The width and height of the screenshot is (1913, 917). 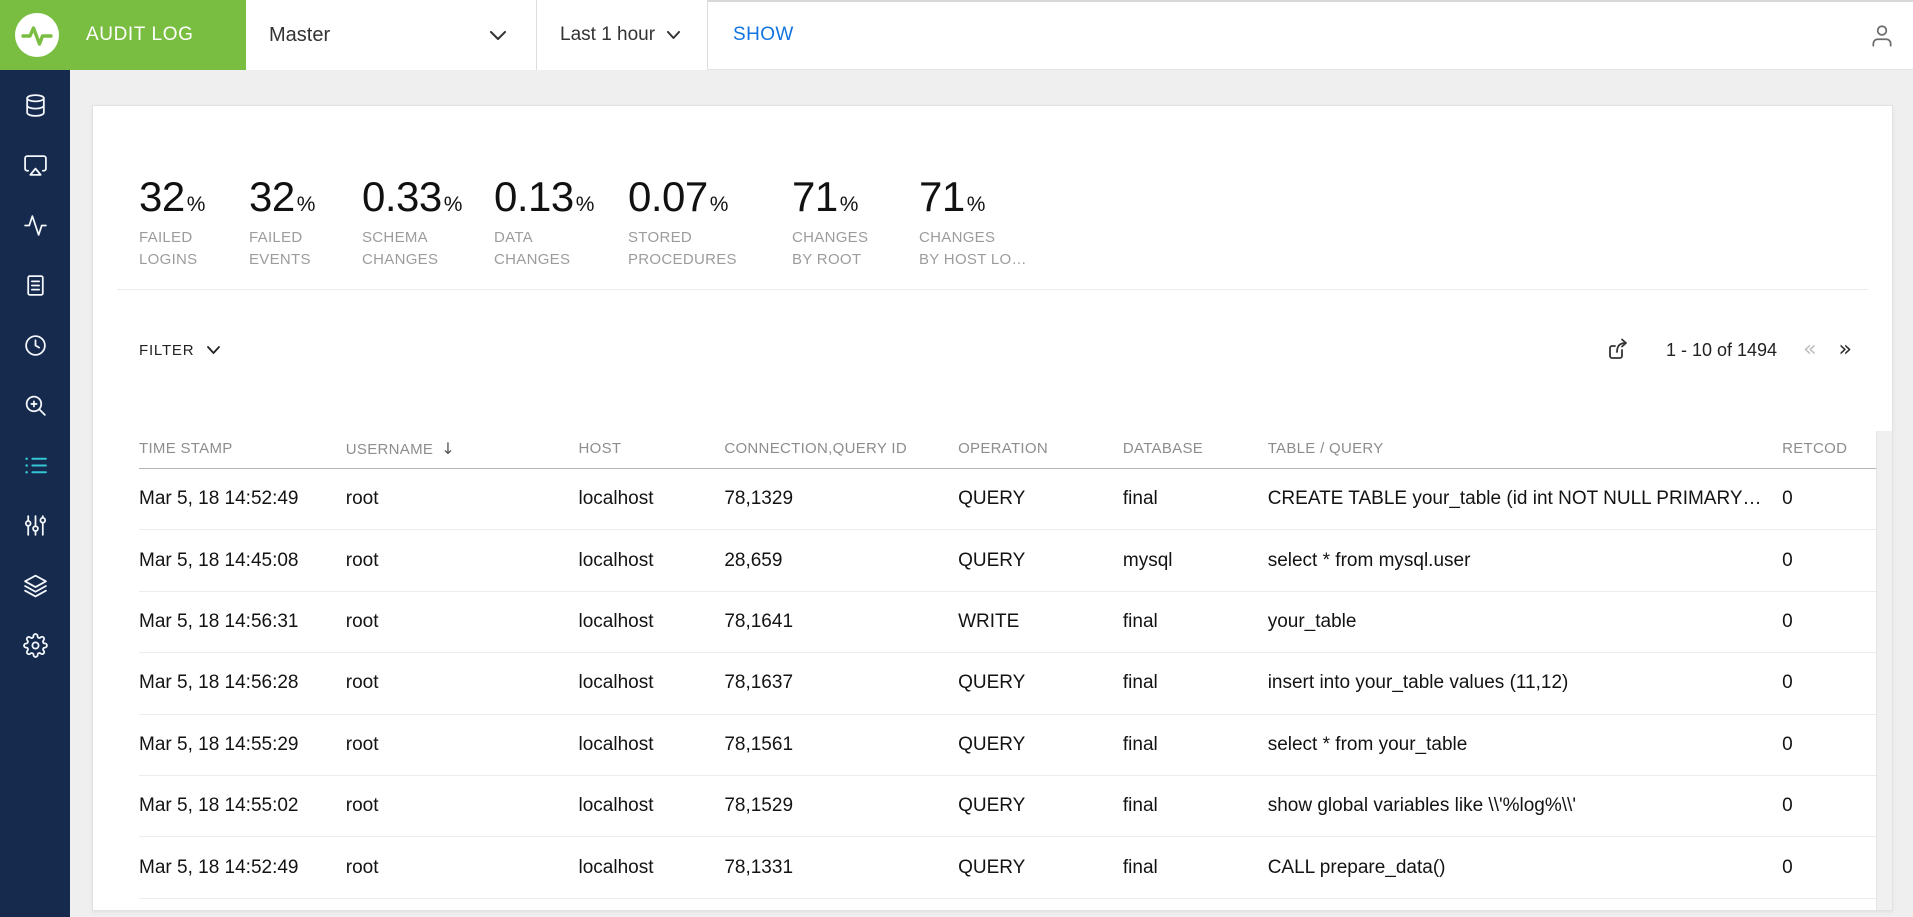 What do you see at coordinates (682, 248) in the screenshot?
I see `stat-label: STORED PROCEDURES` at bounding box center [682, 248].